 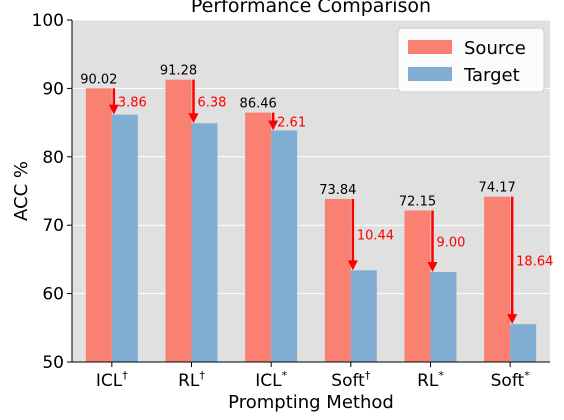 I want to click on x-tick-label: RL†, so click(x=191, y=380).